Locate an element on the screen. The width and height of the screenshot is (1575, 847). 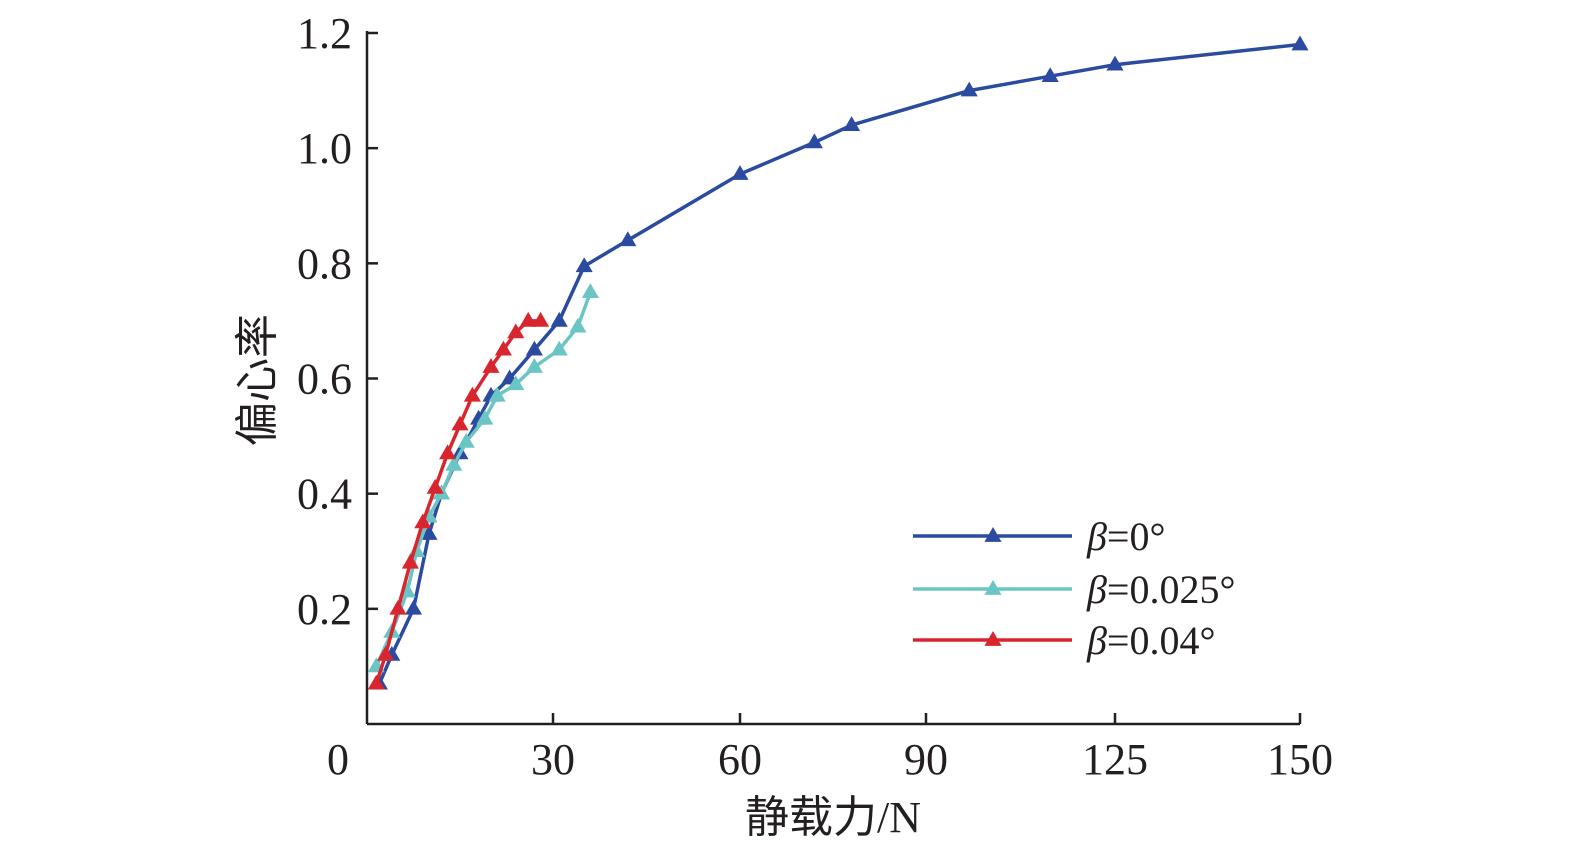
x-tick-label: 60 is located at coordinates (740, 759).